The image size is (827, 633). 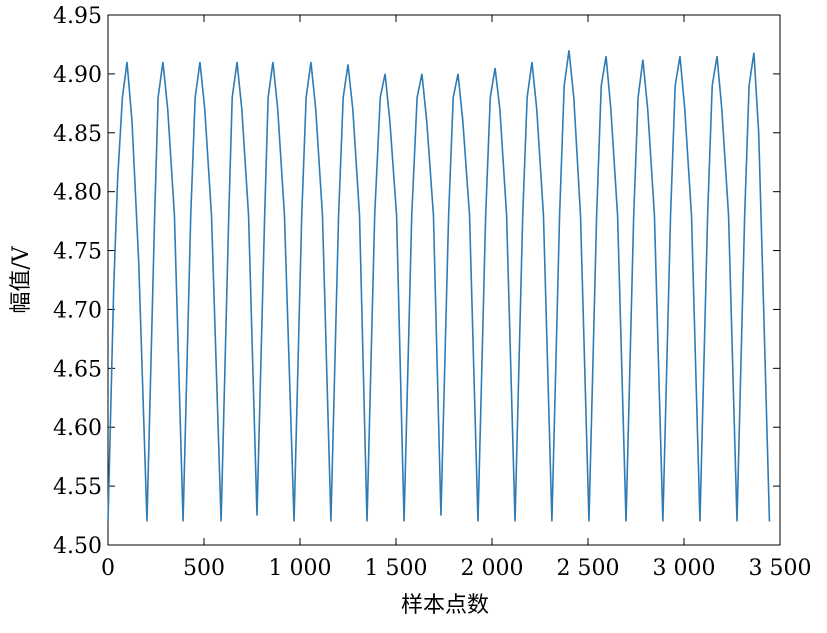 What do you see at coordinates (77, 487) in the screenshot?
I see `y-tick-label: 4.55` at bounding box center [77, 487].